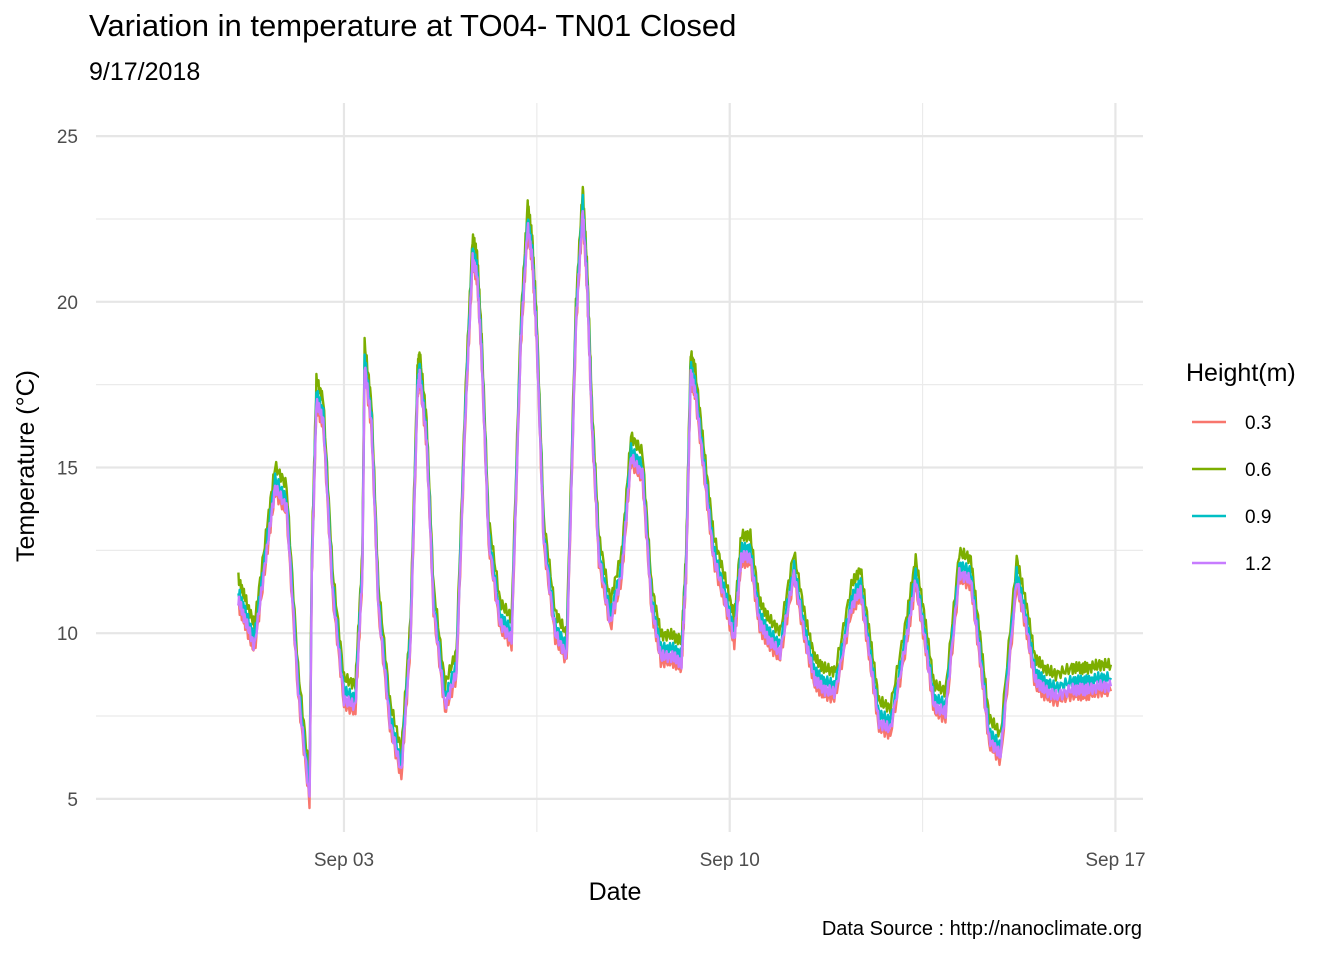 The width and height of the screenshot is (1344, 960). I want to click on legend-label: 0.3, so click(1258, 423).